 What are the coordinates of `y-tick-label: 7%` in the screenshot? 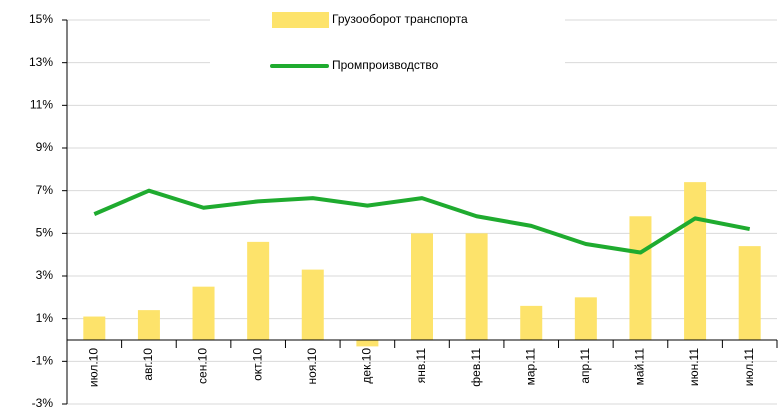 It's located at (45, 190).